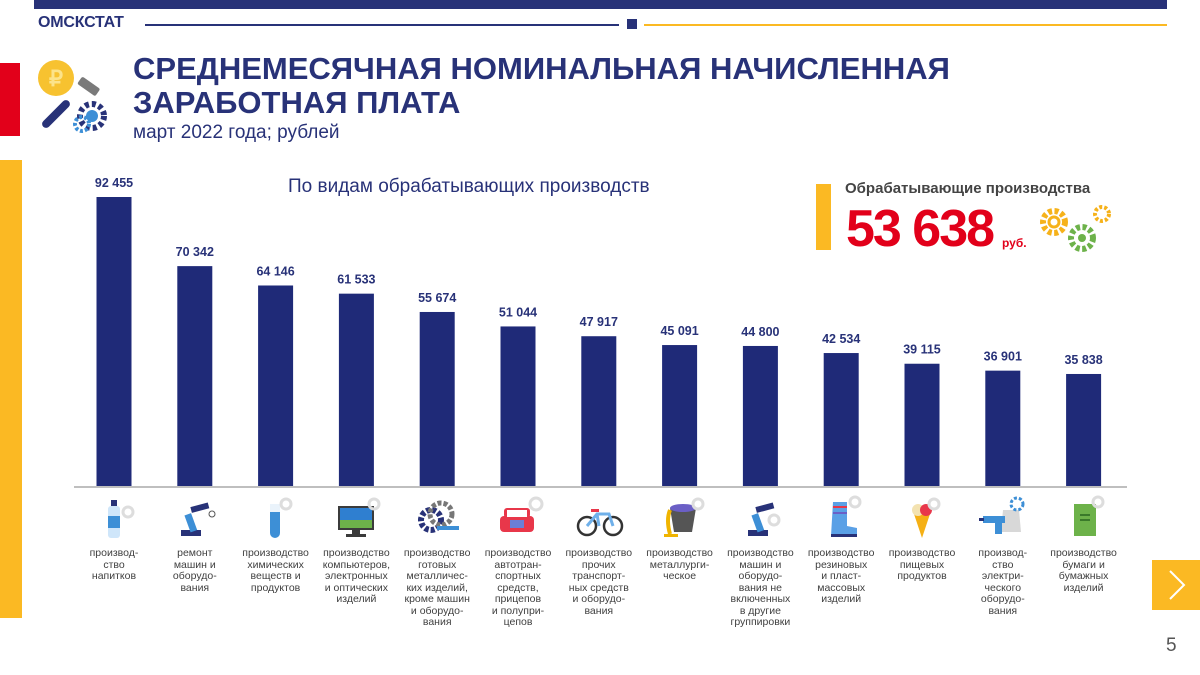 The image size is (1200, 675). Describe the element at coordinates (275, 271) in the screenshot. I see `bar-value-label: 64 146` at that location.